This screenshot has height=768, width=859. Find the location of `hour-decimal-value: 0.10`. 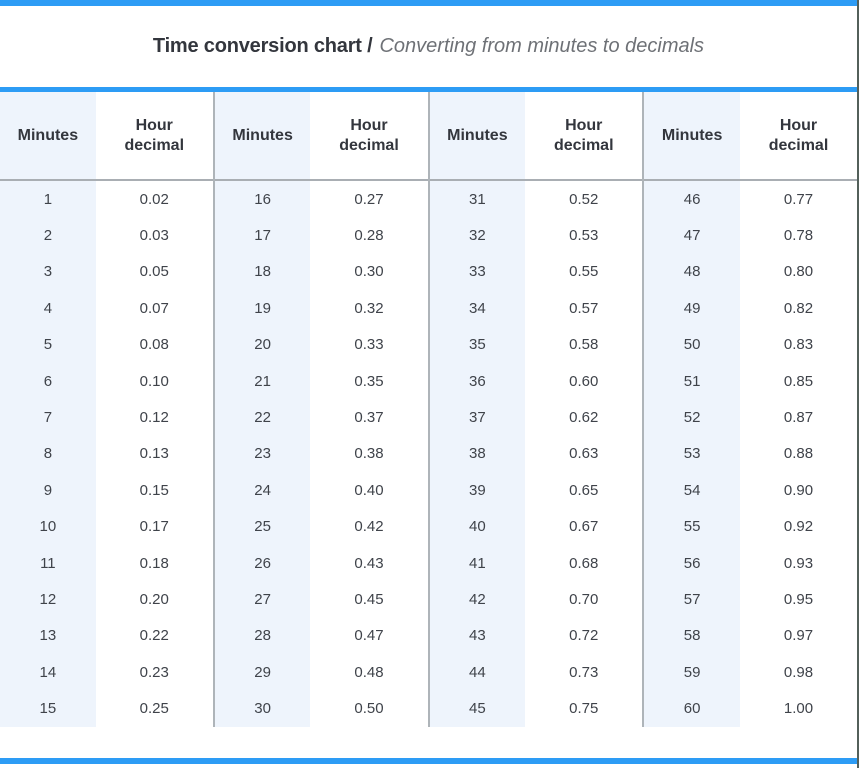

hour-decimal-value: 0.10 is located at coordinates (154, 381).